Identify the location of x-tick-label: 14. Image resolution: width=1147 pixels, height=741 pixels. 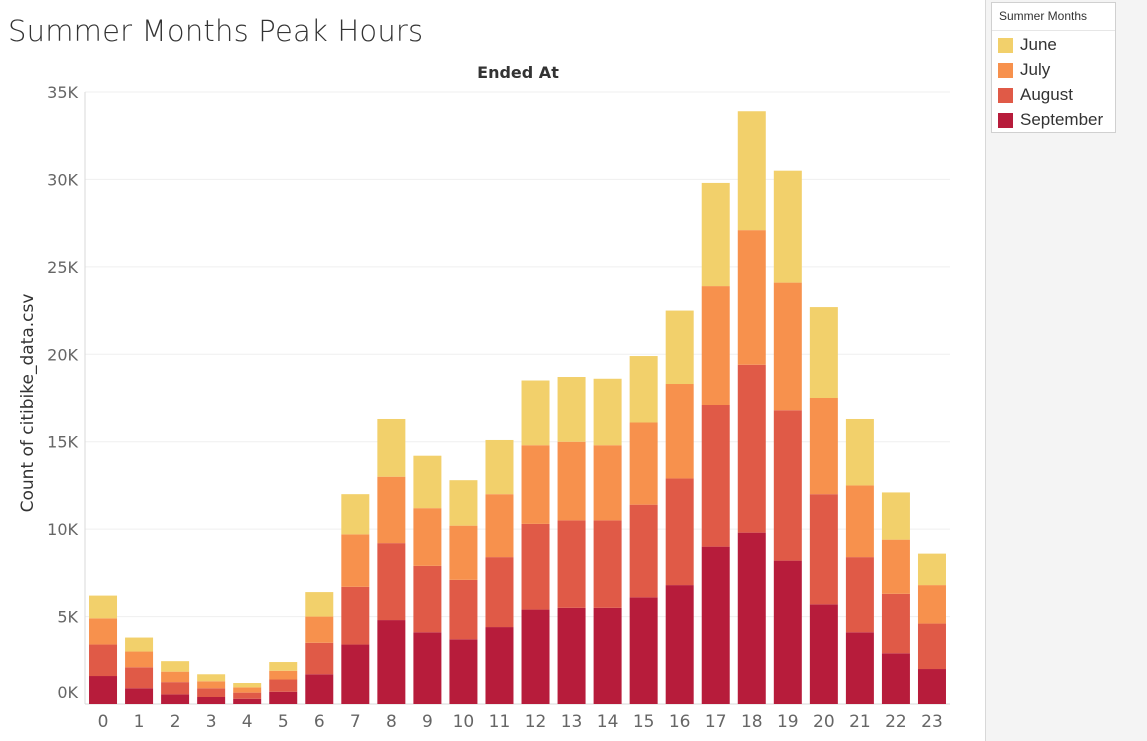
(608, 722).